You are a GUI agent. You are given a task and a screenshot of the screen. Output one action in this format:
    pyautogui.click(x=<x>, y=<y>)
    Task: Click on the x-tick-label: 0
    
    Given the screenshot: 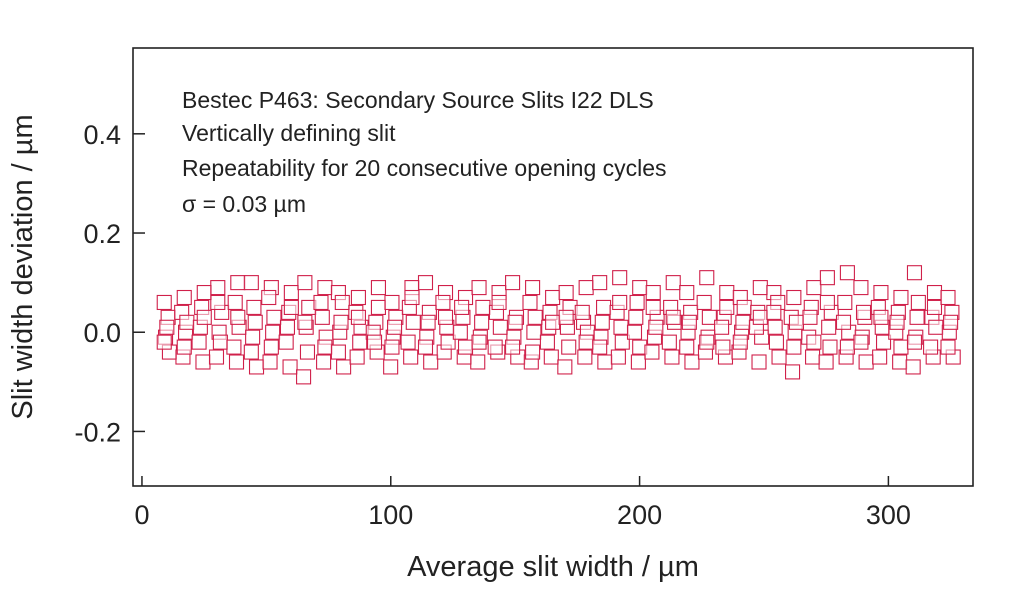 What is the action you would take?
    pyautogui.click(x=141, y=515)
    